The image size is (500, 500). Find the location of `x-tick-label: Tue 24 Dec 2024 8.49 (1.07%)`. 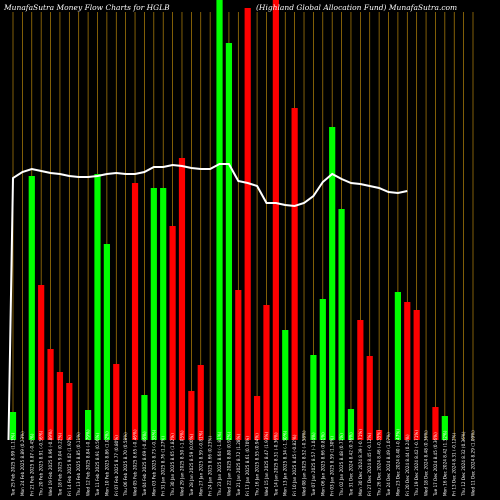

x-tick-label: Tue 24 Dec 2024 8.49 (1.07%) is located at coordinates (388, 464).